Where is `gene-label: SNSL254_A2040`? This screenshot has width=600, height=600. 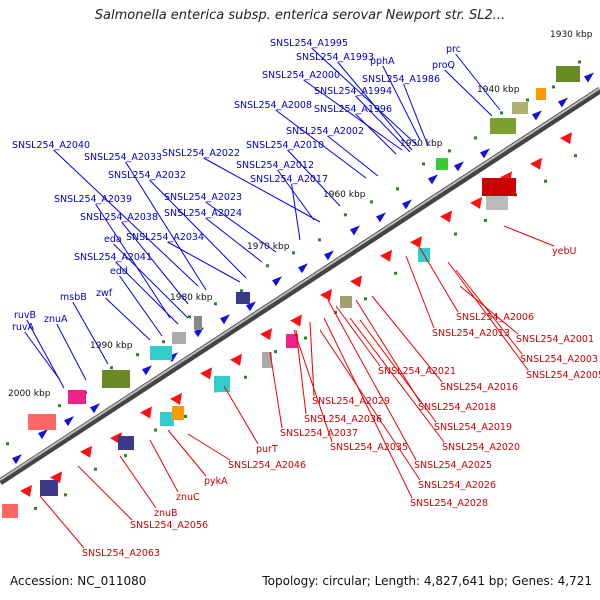 gene-label: SNSL254_A2040 is located at coordinates (51, 145).